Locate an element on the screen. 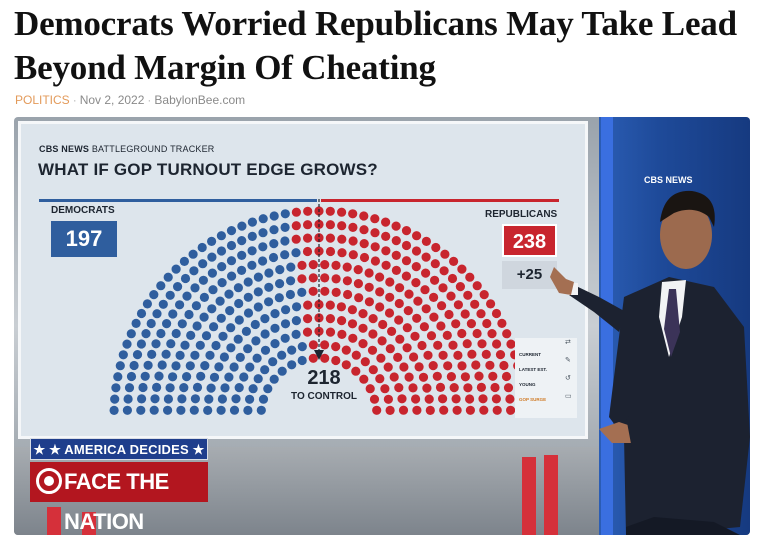  seat-gain: +25 is located at coordinates (529, 275).